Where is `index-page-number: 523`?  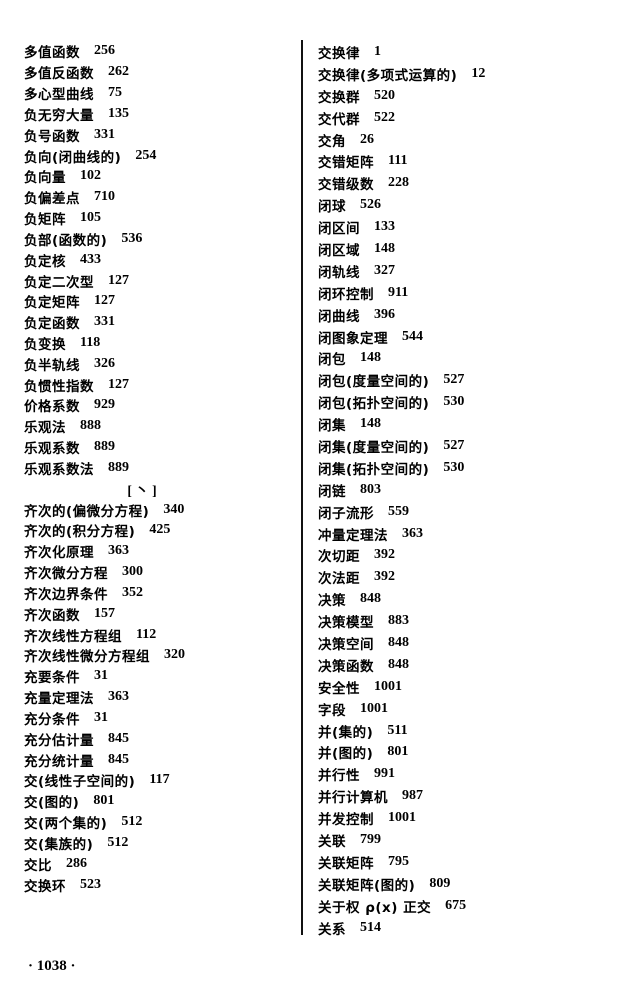 index-page-number: 523 is located at coordinates (90, 884).